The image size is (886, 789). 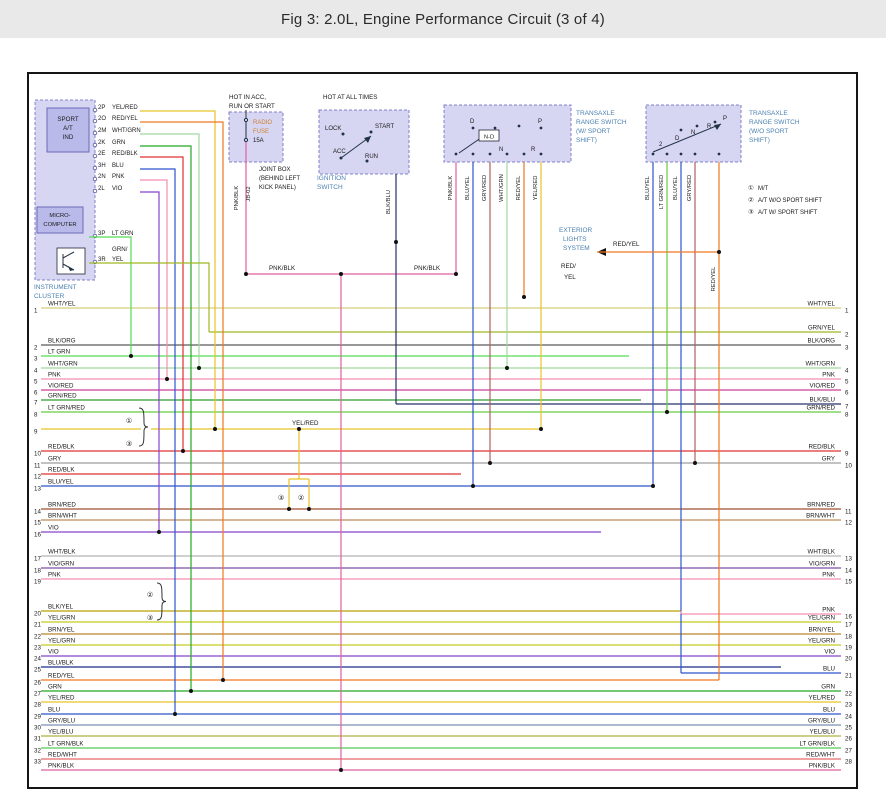 What do you see at coordinates (252, 106) in the screenshot?
I see `fuse-feed-label: RUN OR START` at bounding box center [252, 106].